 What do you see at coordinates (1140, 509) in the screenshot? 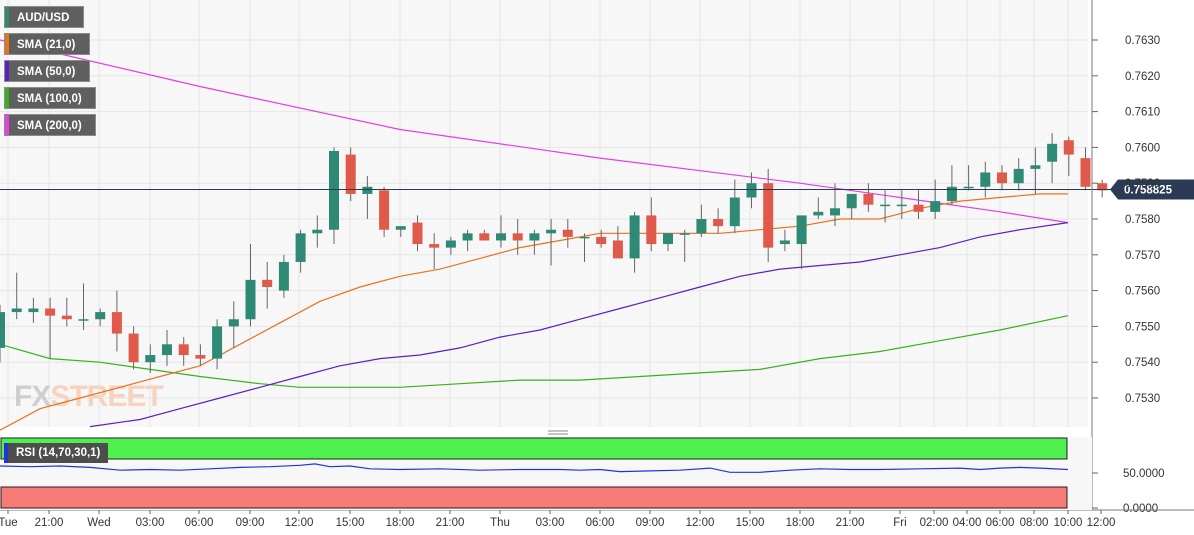
I see `rsi-y-tick-label: 0.0000` at bounding box center [1140, 509].